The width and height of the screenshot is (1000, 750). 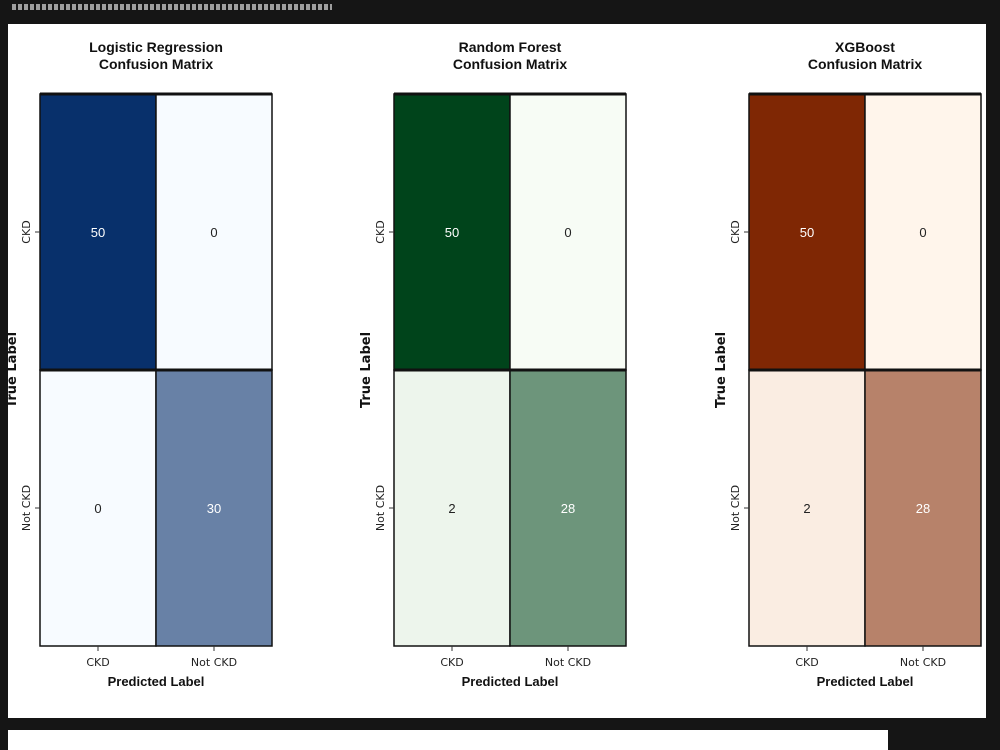 I want to click on matrix-3-xtick-label-1: Not CKD, so click(x=923, y=662).